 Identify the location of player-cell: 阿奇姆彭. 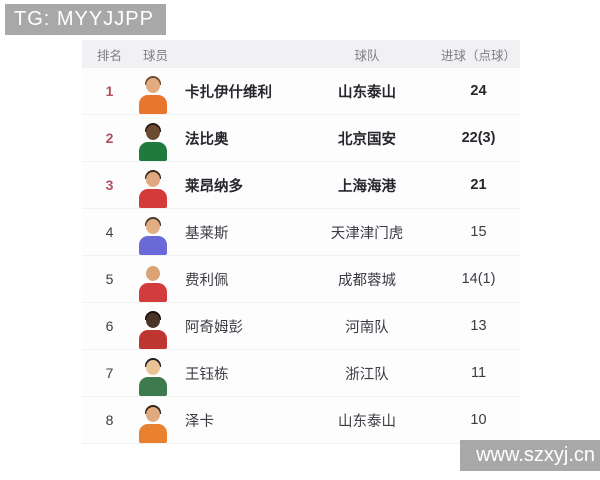
(217, 326).